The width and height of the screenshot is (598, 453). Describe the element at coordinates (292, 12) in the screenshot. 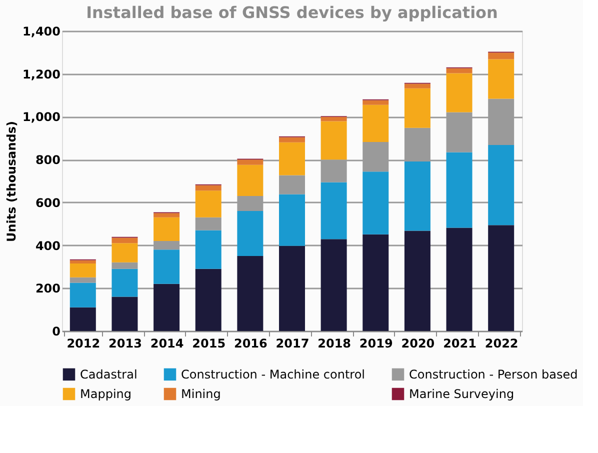

I see `chart-title: Installed base of GNSS devices by application` at that location.